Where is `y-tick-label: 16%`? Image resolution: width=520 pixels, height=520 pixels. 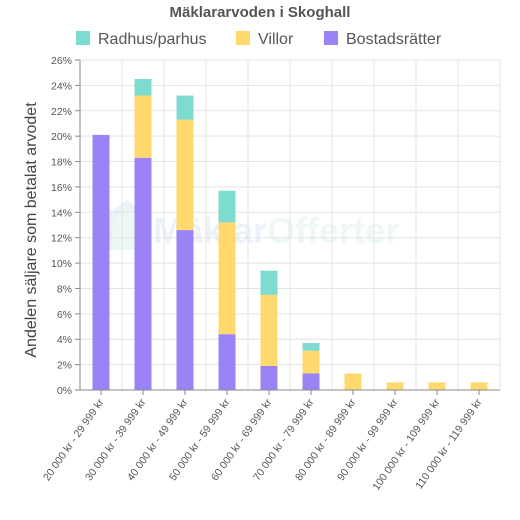
y-tick-label: 16% is located at coordinates (61, 188).